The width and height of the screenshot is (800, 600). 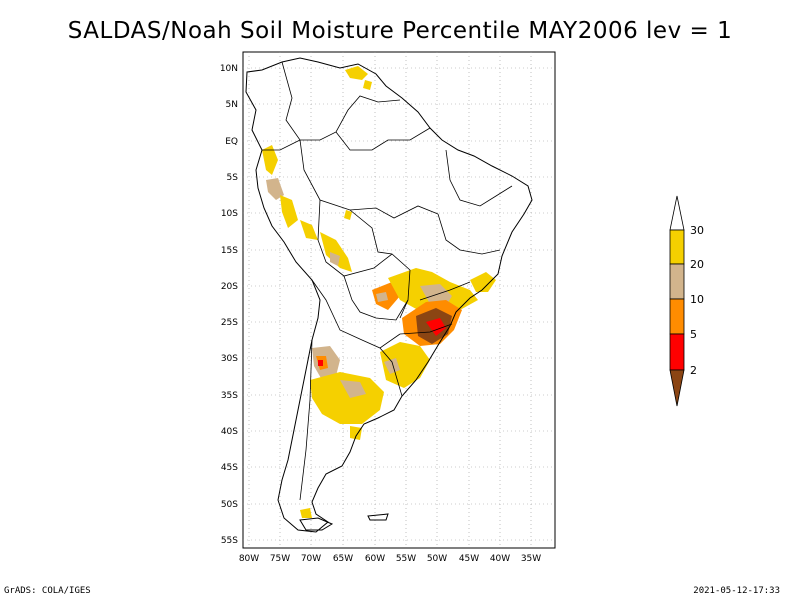 What do you see at coordinates (316, 524) in the screenshot?
I see `tierra-del-fuego` at bounding box center [316, 524].